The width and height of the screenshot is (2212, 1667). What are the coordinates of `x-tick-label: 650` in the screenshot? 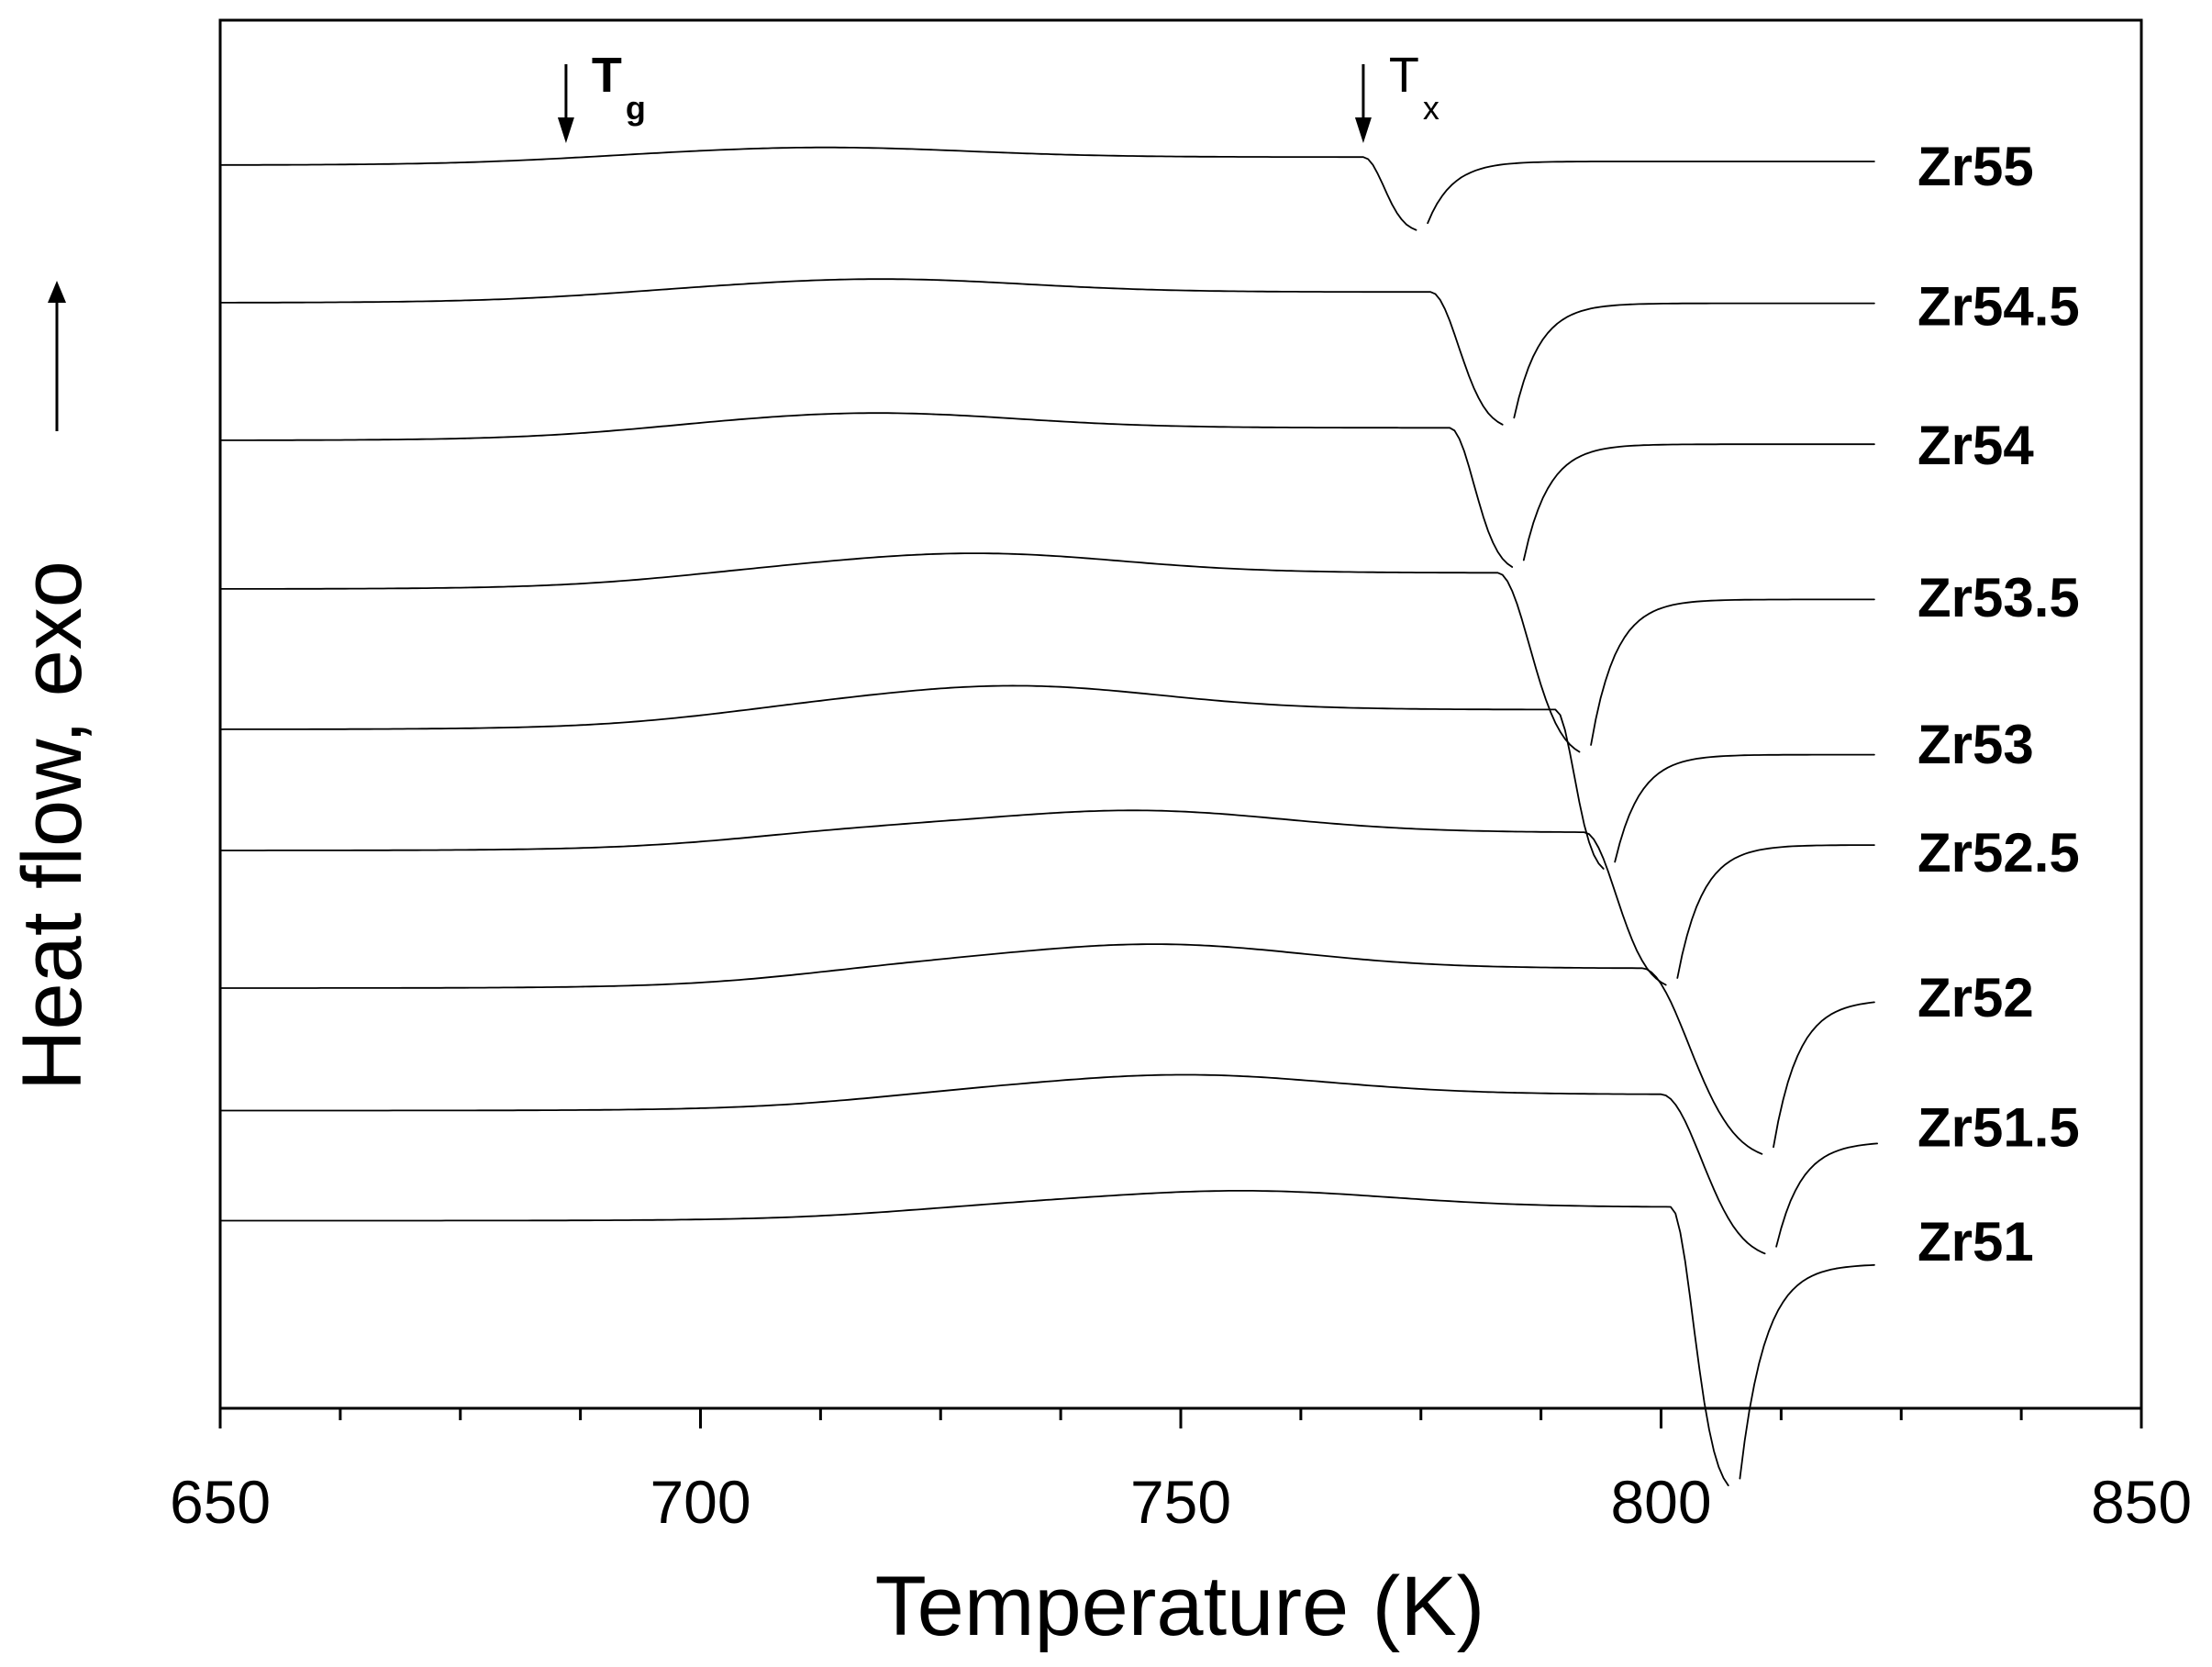 It's located at (220, 1502).